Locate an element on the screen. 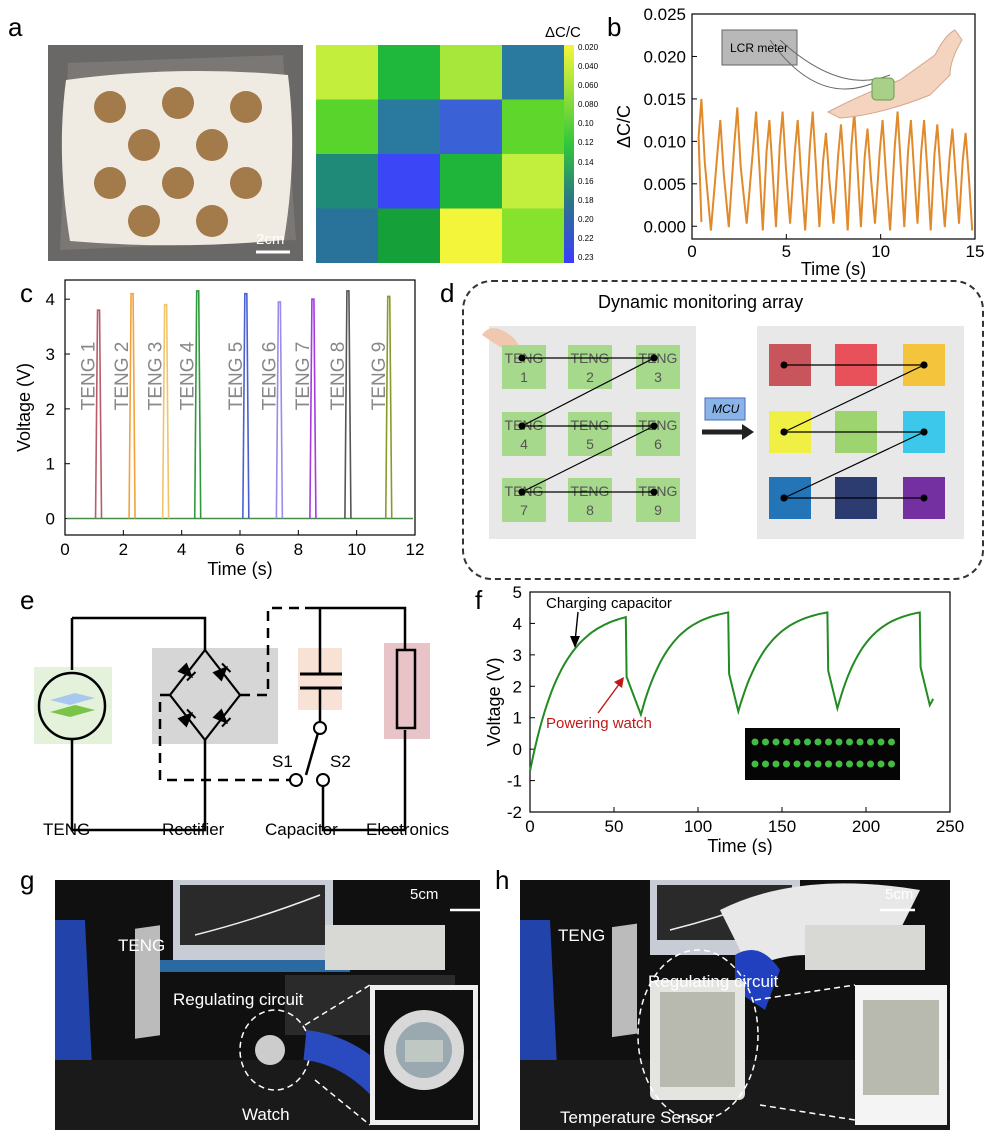 This screenshot has height=1135, width=1000. scale-bar-label: 2cm is located at coordinates (270, 239).